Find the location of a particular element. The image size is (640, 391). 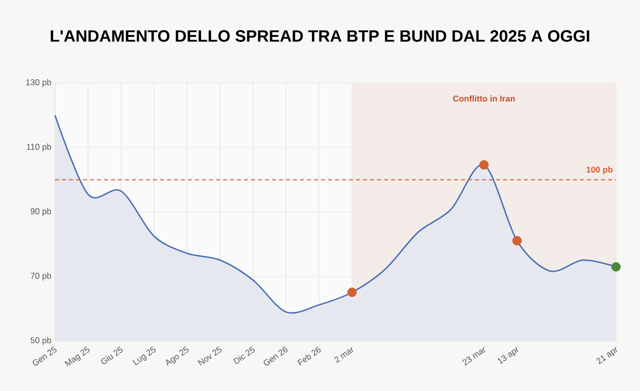

ref-line-label: 100 pb is located at coordinates (599, 170).